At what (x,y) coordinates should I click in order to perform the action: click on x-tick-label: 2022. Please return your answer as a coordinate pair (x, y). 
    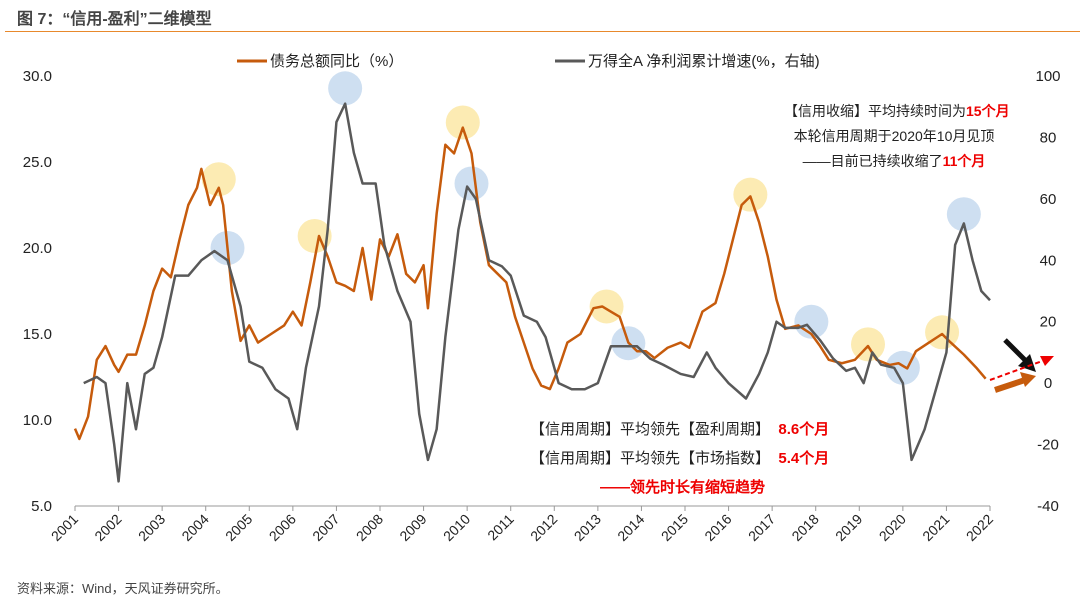
    Looking at the image, I should click on (979, 527).